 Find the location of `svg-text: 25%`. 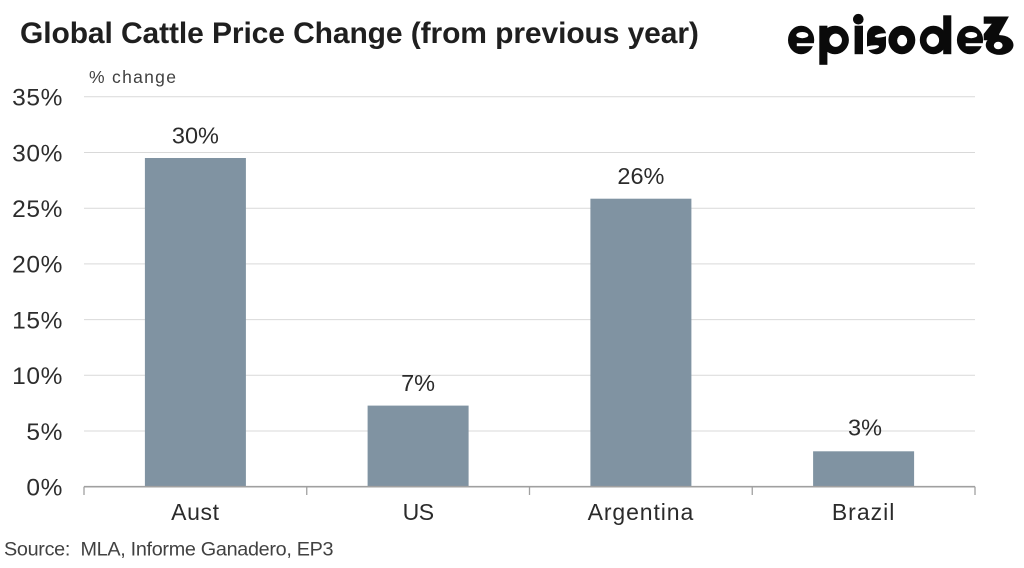

svg-text: 25% is located at coordinates (37, 209).